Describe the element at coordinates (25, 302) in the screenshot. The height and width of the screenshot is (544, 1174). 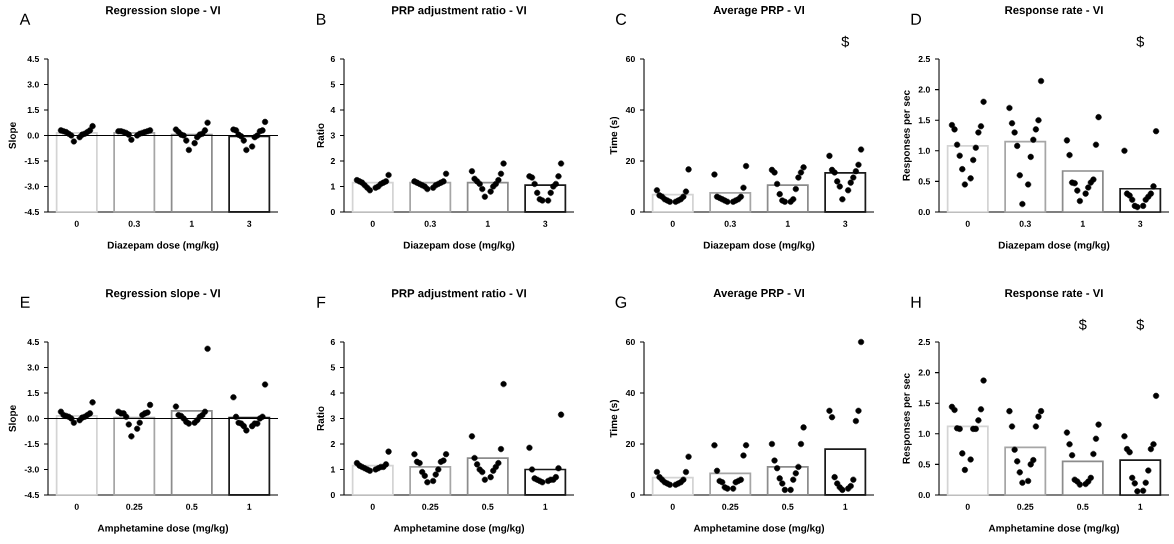
I see `text: E` at that location.